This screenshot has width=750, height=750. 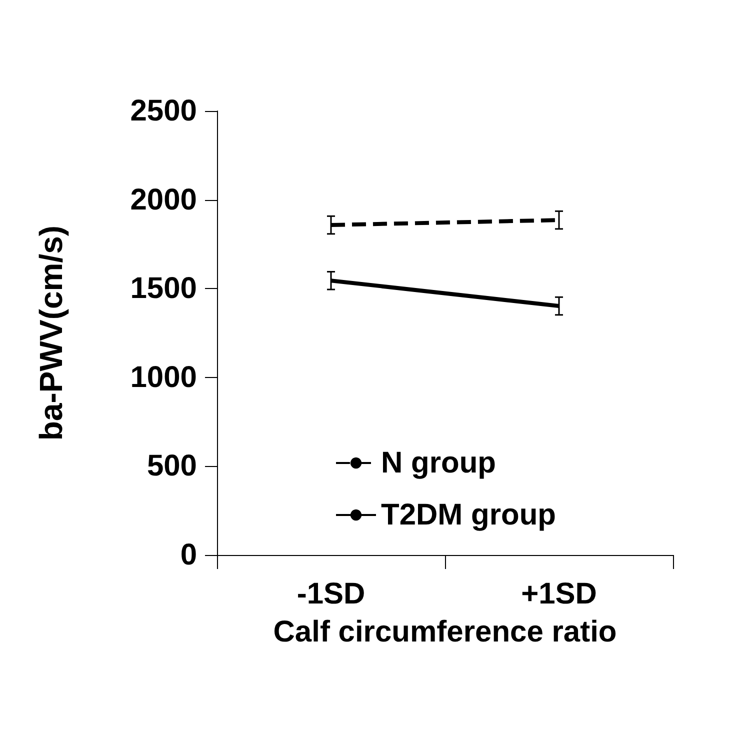 I want to click on y-tick-label: 2500, so click(x=163, y=111).